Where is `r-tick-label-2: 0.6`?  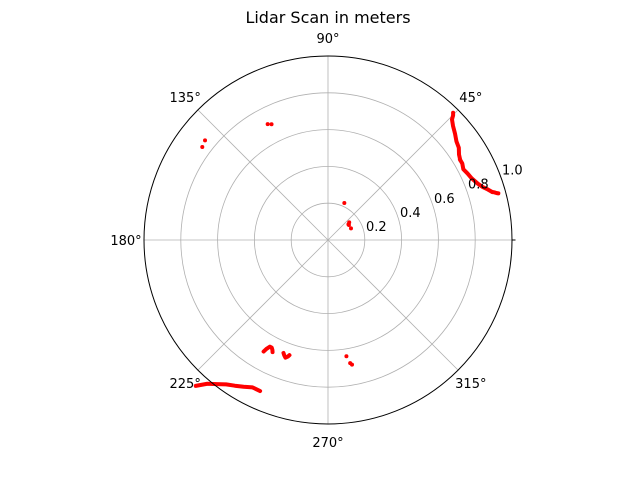 r-tick-label-2: 0.6 is located at coordinates (444, 199).